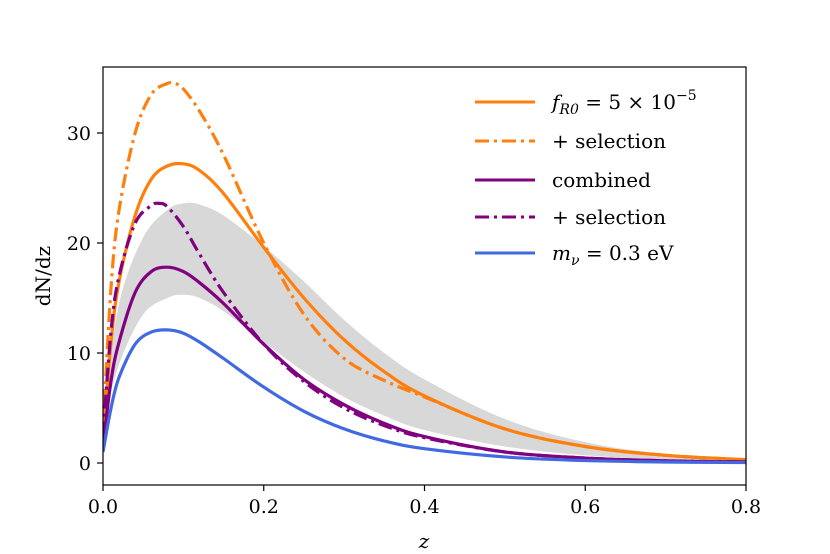 The width and height of the screenshot is (830, 554). I want to click on x-tick-label: 0.0, so click(103, 507).